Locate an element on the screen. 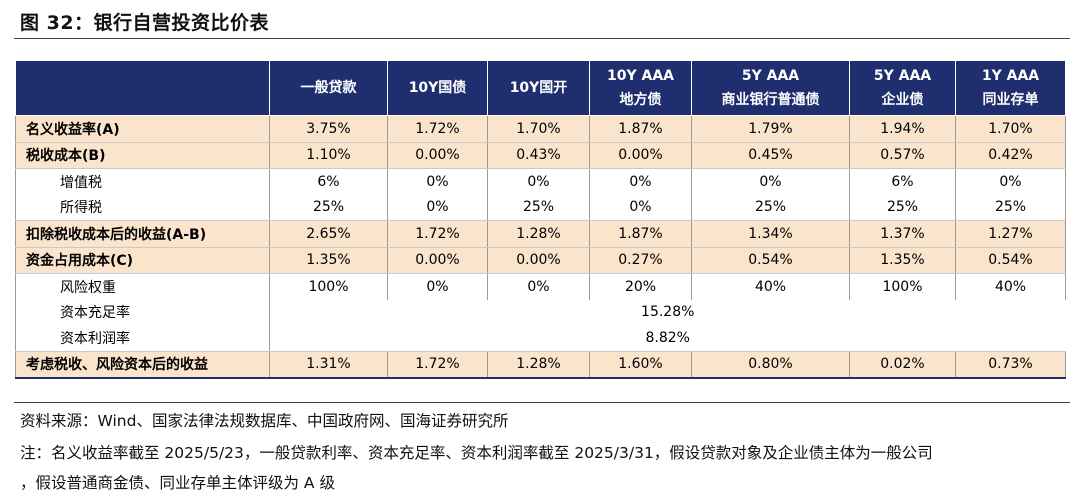 Image resolution: width=1080 pixels, height=497 pixels. header-10y-treasury: 10Y国债 is located at coordinates (437, 88).